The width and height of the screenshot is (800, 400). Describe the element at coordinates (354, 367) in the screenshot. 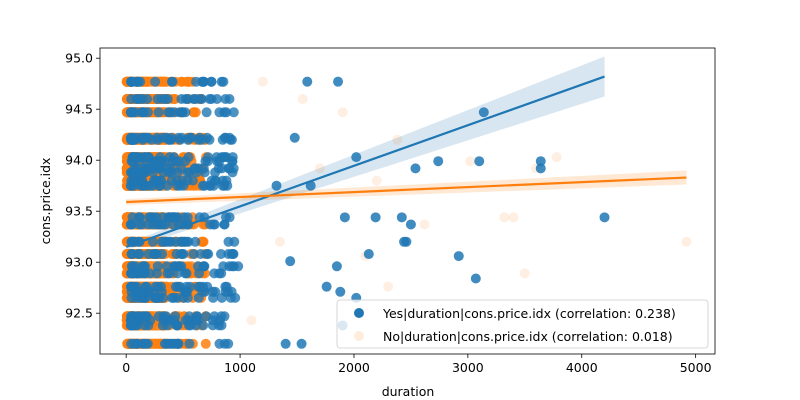

I see `x-tick-label: 2000` at that location.